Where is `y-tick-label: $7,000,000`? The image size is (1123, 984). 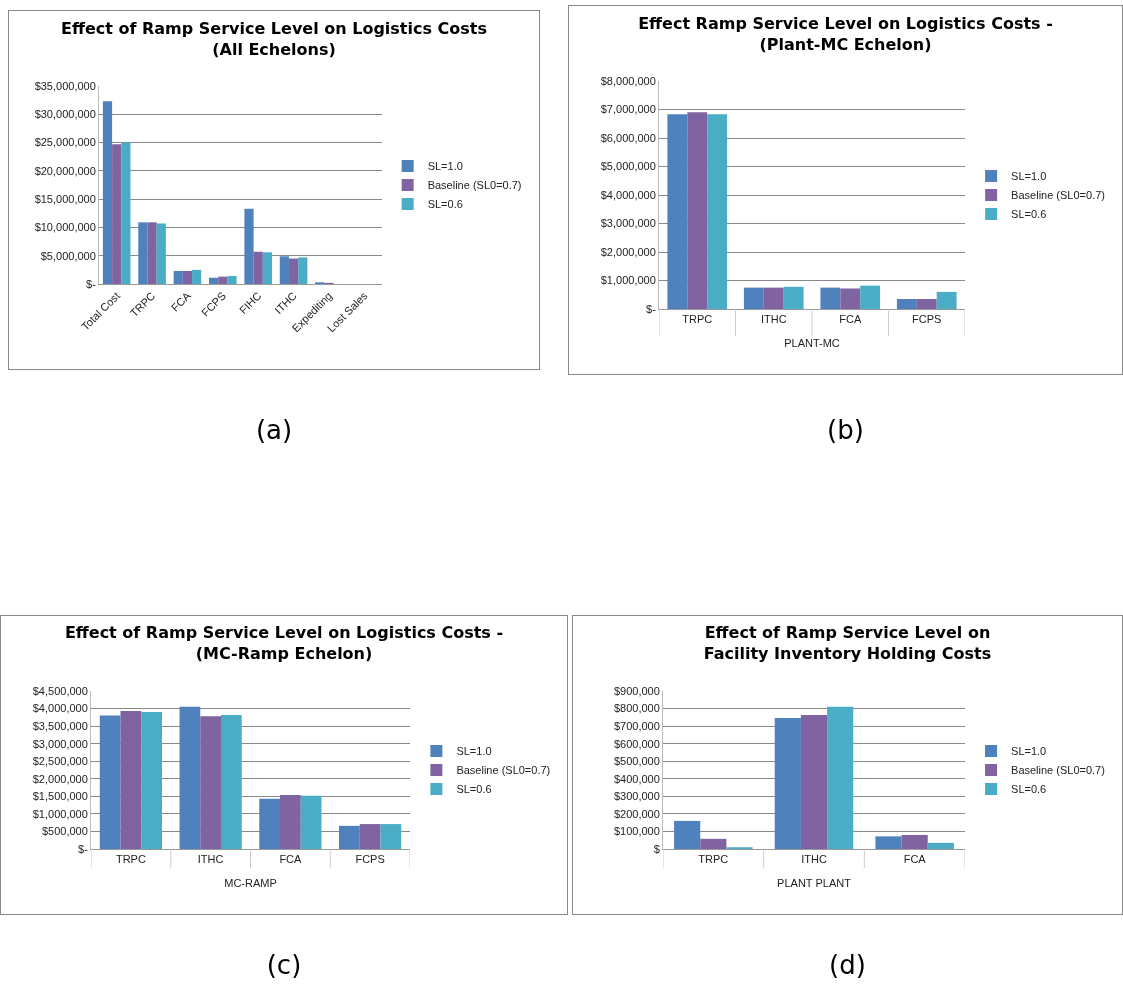 y-tick-label: $7,000,000 is located at coordinates (628, 109).